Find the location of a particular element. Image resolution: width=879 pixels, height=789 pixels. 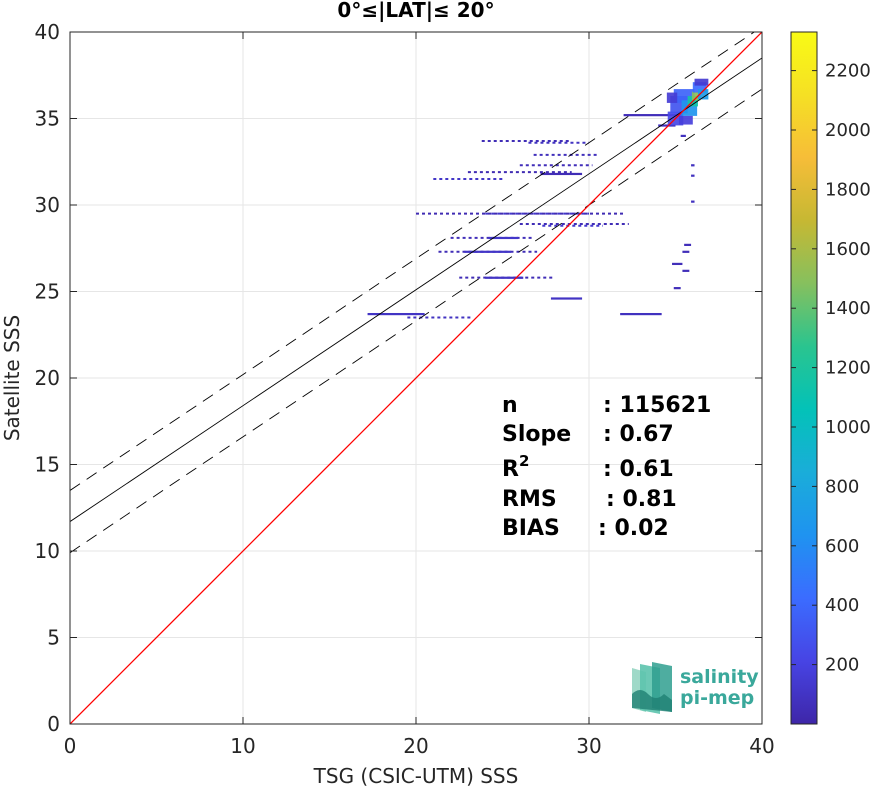

y-tick-label: 10 is located at coordinates (47, 551).